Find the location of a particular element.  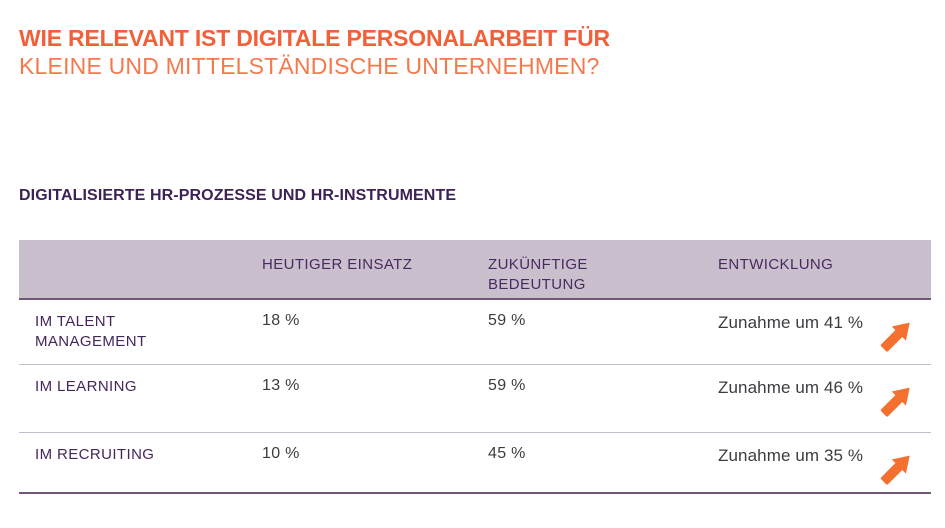

heutiger-einsatz-value: 13 % is located at coordinates (281, 385).